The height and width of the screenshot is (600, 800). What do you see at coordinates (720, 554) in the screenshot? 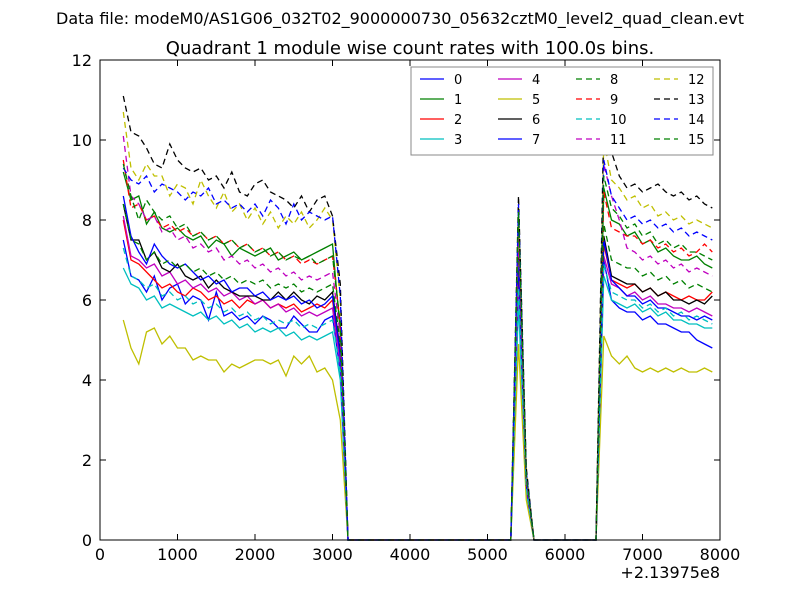
I see `x-tick-label: 8000` at bounding box center [720, 554].